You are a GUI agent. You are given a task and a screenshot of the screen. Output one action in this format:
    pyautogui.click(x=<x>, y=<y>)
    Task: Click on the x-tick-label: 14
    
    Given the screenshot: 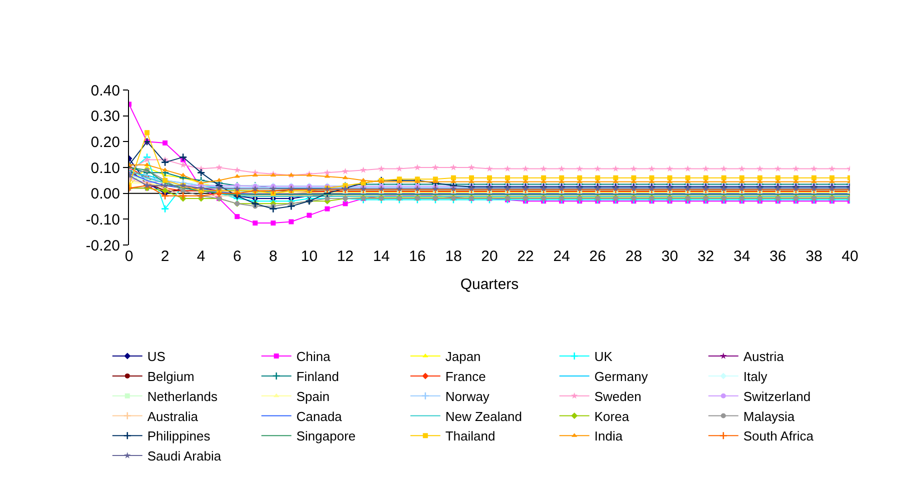 What is the action you would take?
    pyautogui.click(x=381, y=256)
    